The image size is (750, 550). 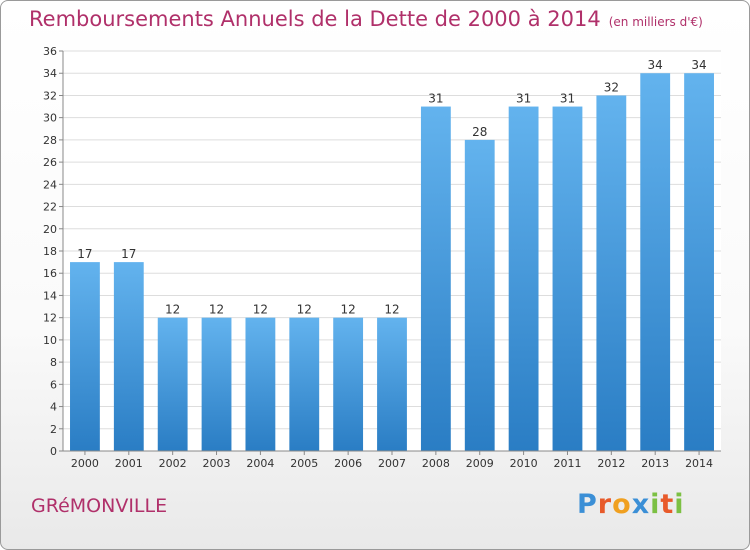 I want to click on y-tick-label: 26, so click(x=50, y=162).